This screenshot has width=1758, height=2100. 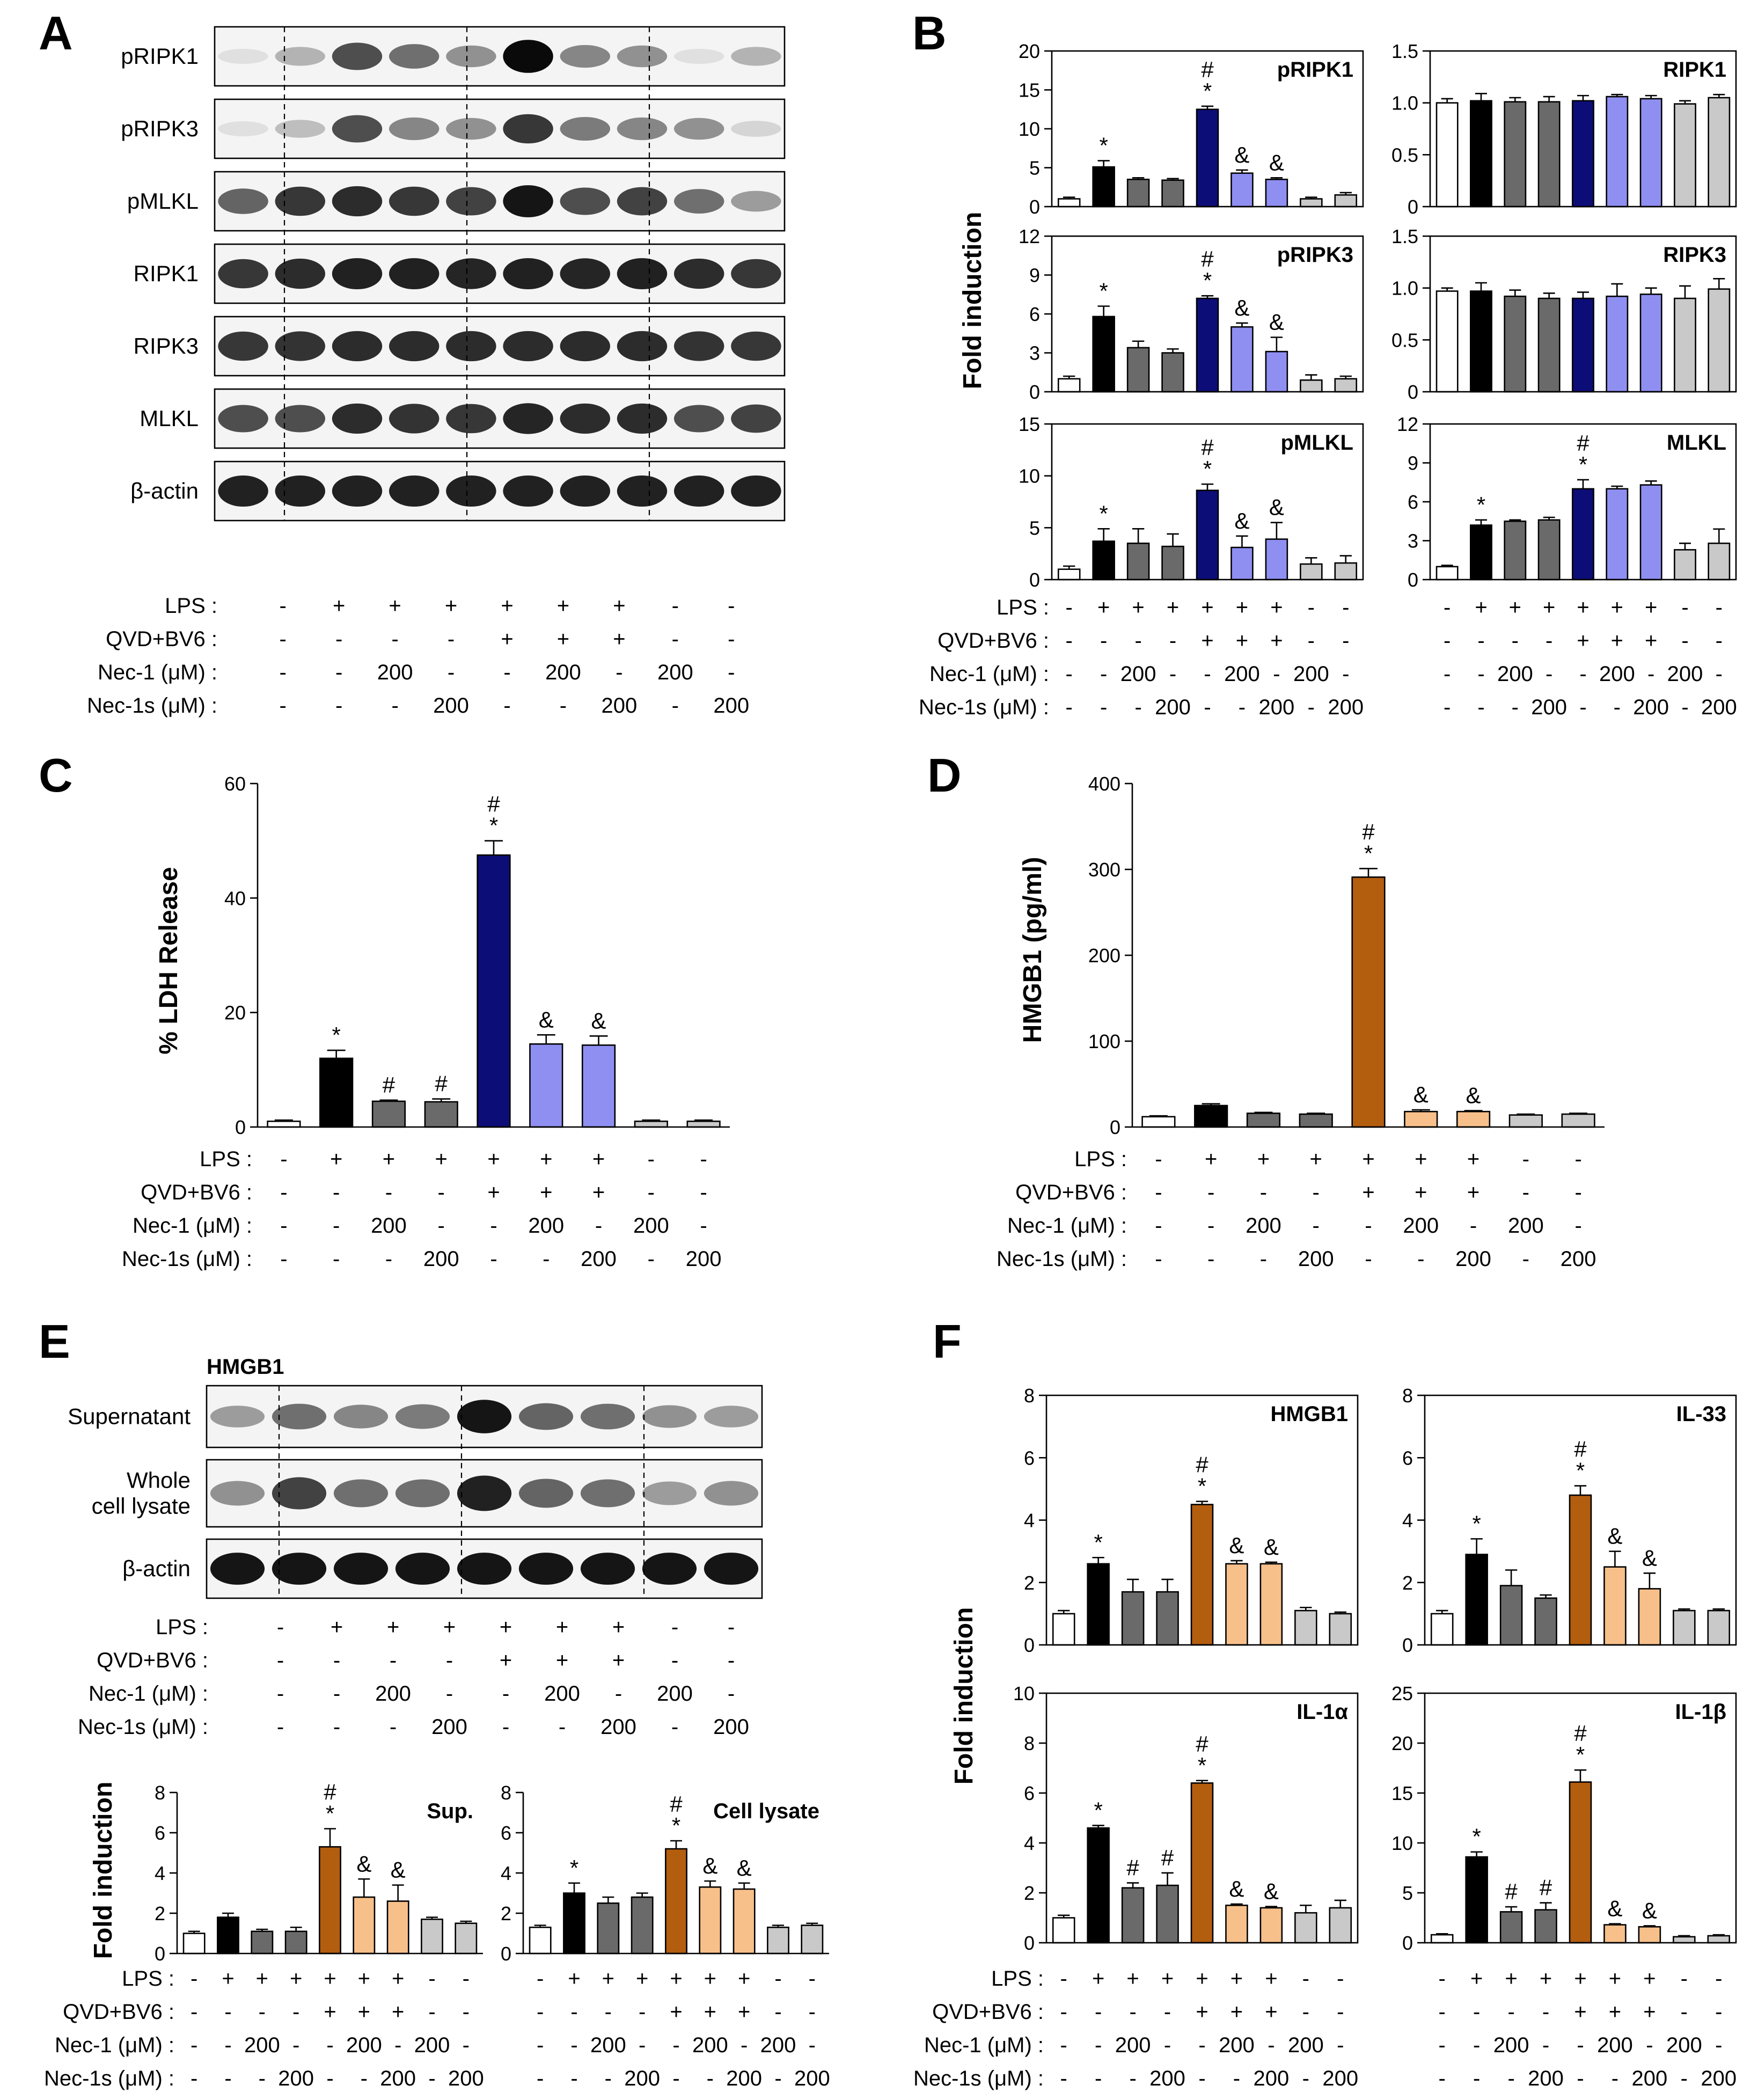 I want to click on plot-frame, so click(x=1207, y=502).